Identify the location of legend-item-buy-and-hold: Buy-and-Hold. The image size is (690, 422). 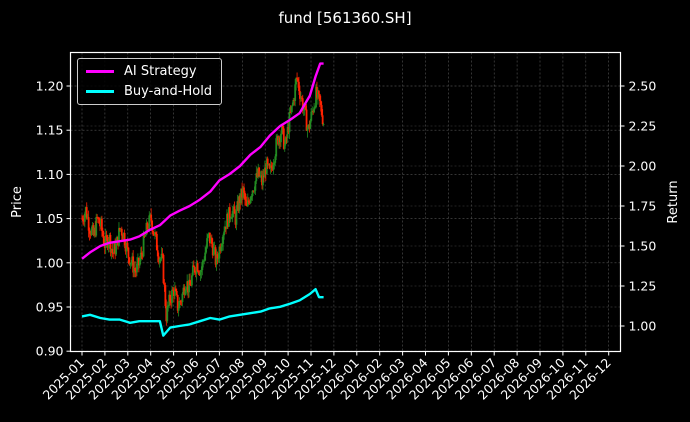
(149, 91).